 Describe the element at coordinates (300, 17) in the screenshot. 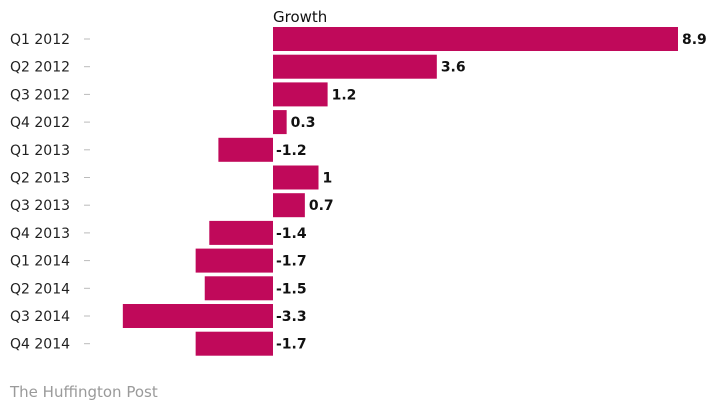

I see `chart-title: Growth` at that location.